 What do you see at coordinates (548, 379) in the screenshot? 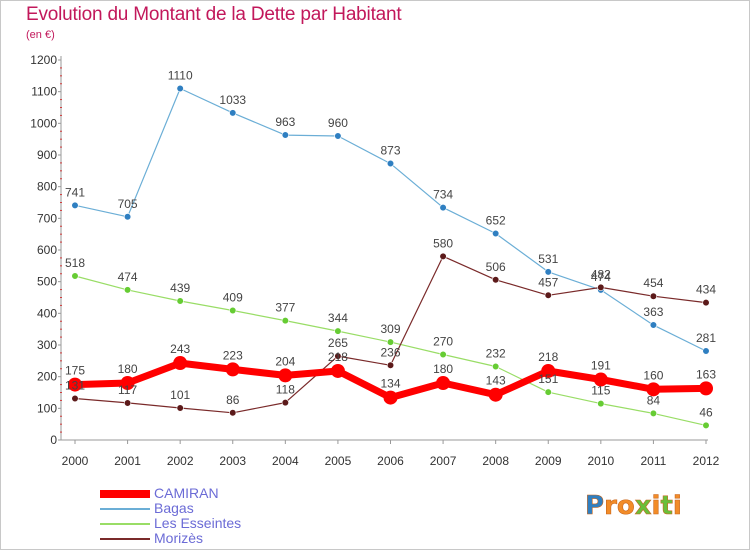
I see `data-label-les-esseintes: 151` at bounding box center [548, 379].